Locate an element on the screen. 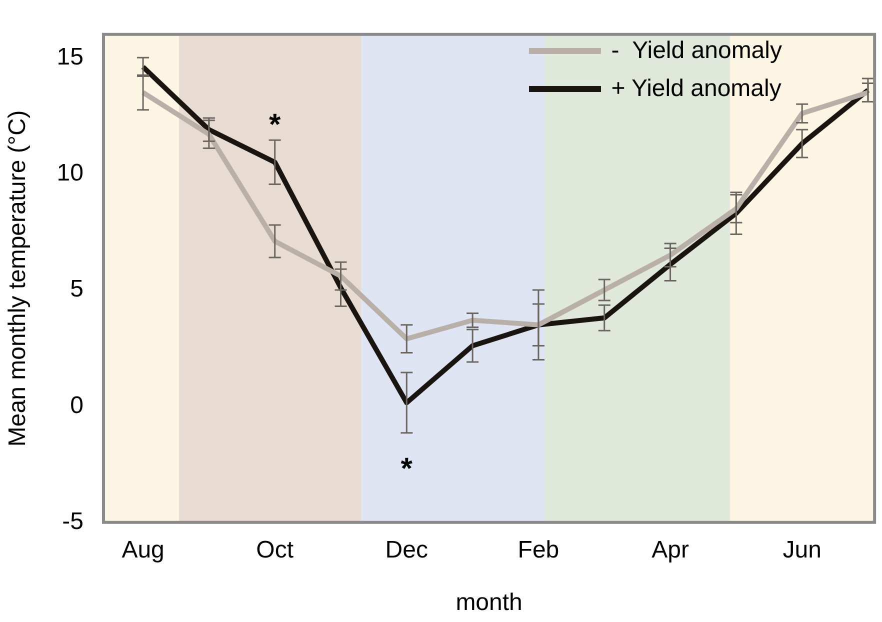 This screenshot has height=622, width=882. x-axis-title: month is located at coordinates (489, 602).